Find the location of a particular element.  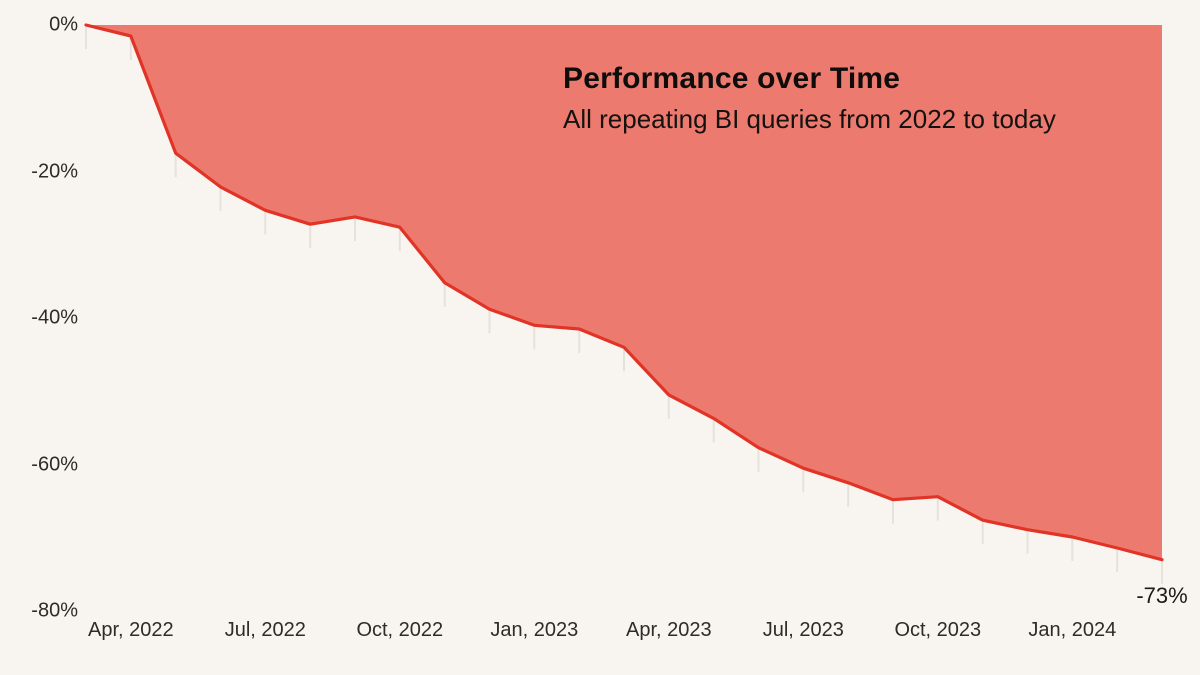

x-axis-label: Oct, 2023 is located at coordinates (938, 630).